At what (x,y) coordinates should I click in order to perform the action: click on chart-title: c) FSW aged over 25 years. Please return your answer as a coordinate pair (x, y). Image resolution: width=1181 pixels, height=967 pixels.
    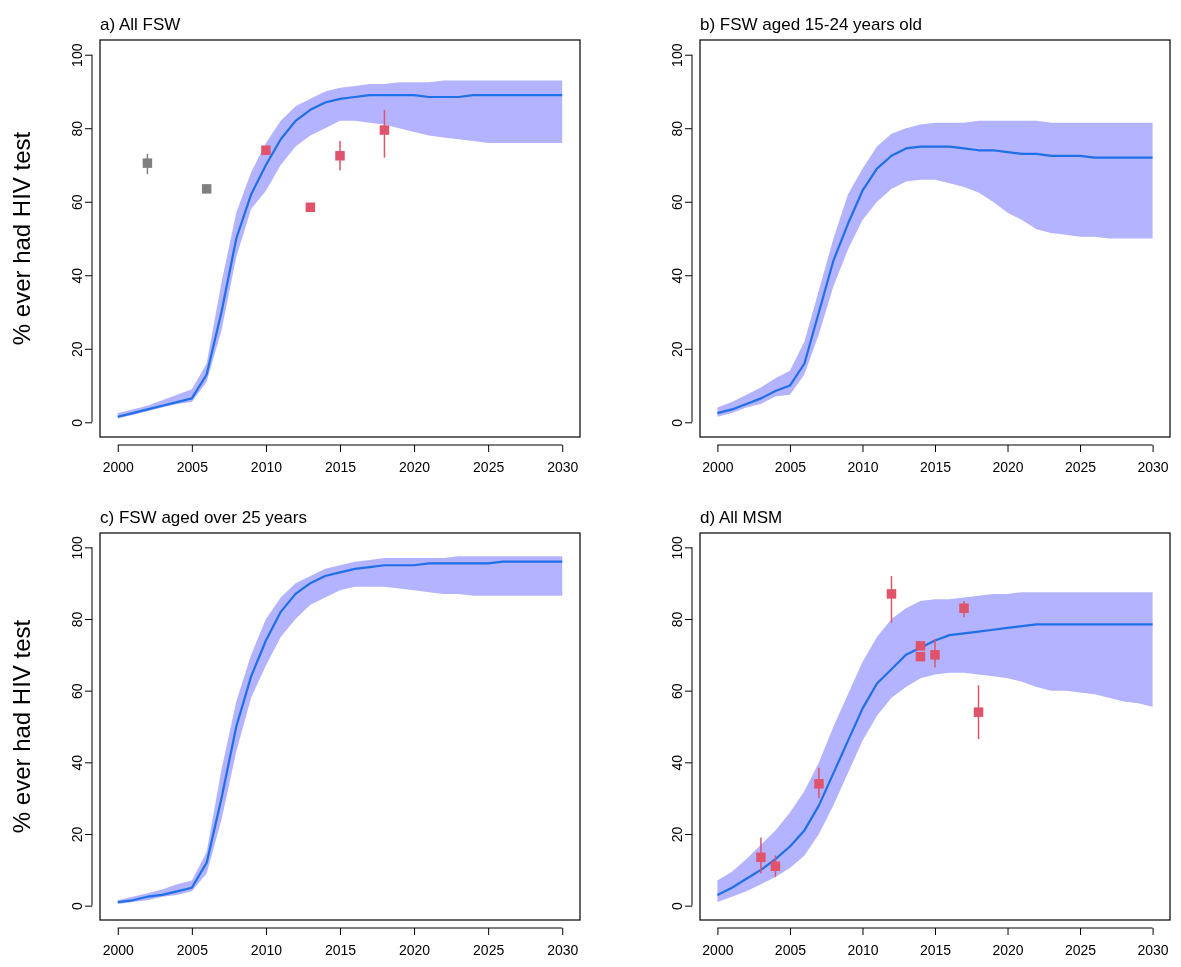
    Looking at the image, I should click on (203, 517).